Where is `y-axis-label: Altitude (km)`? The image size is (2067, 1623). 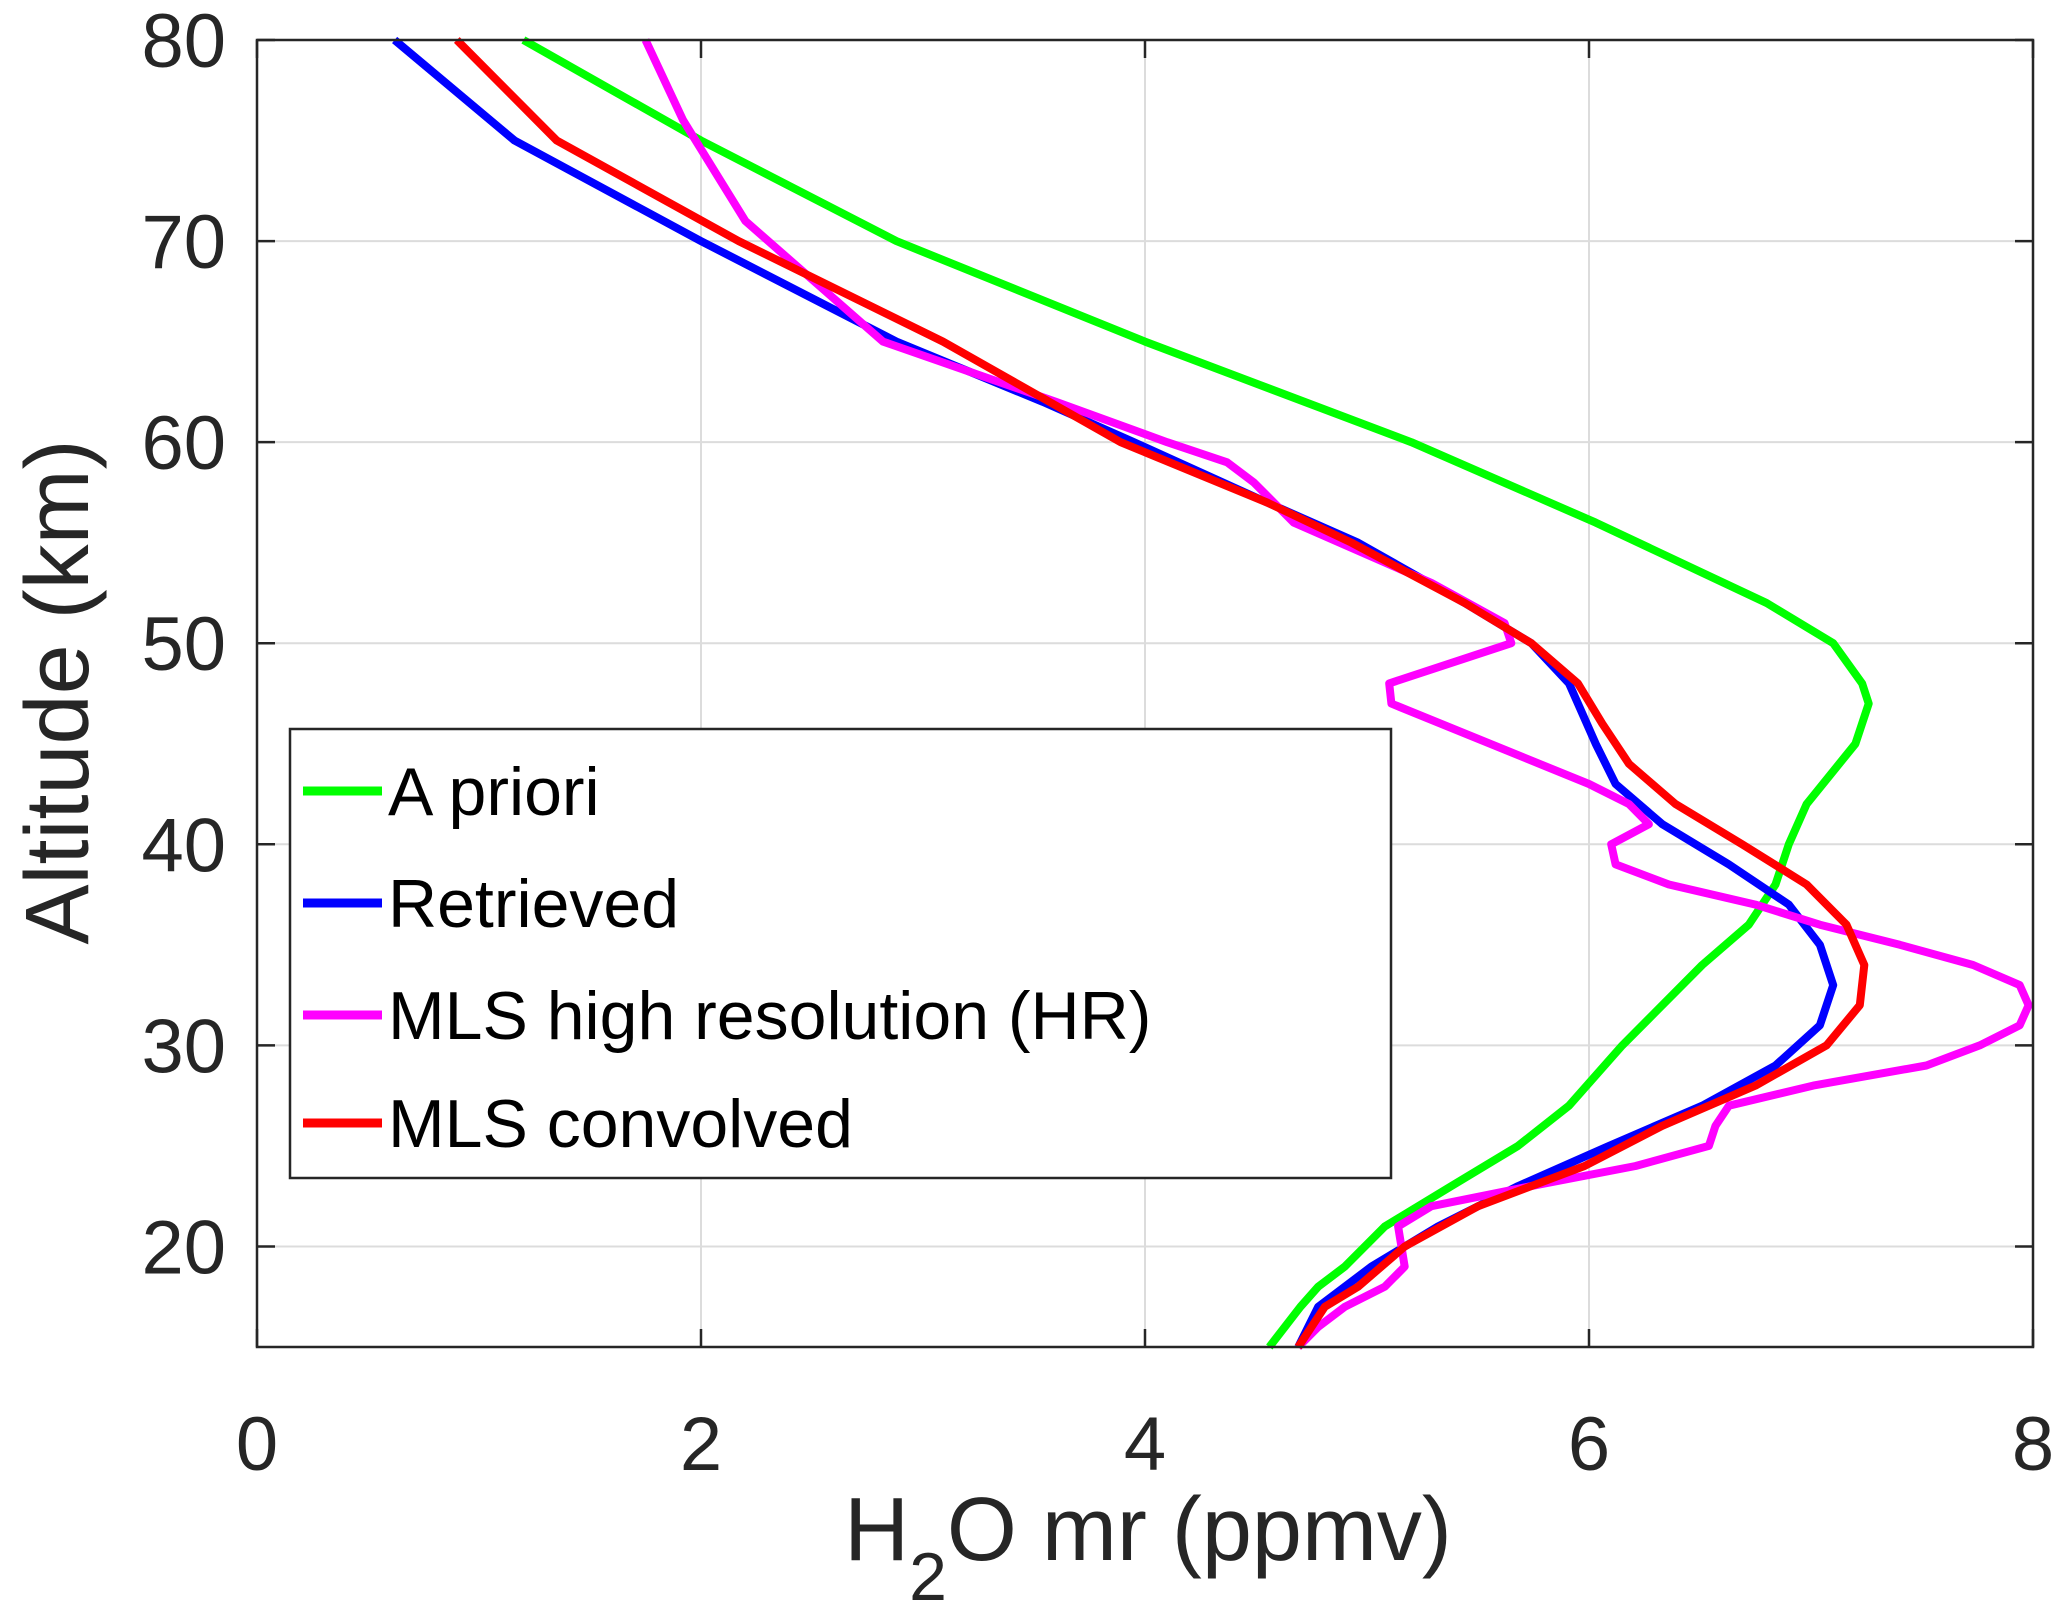
y-axis-label: Altitude (km) is located at coordinates (58, 691).